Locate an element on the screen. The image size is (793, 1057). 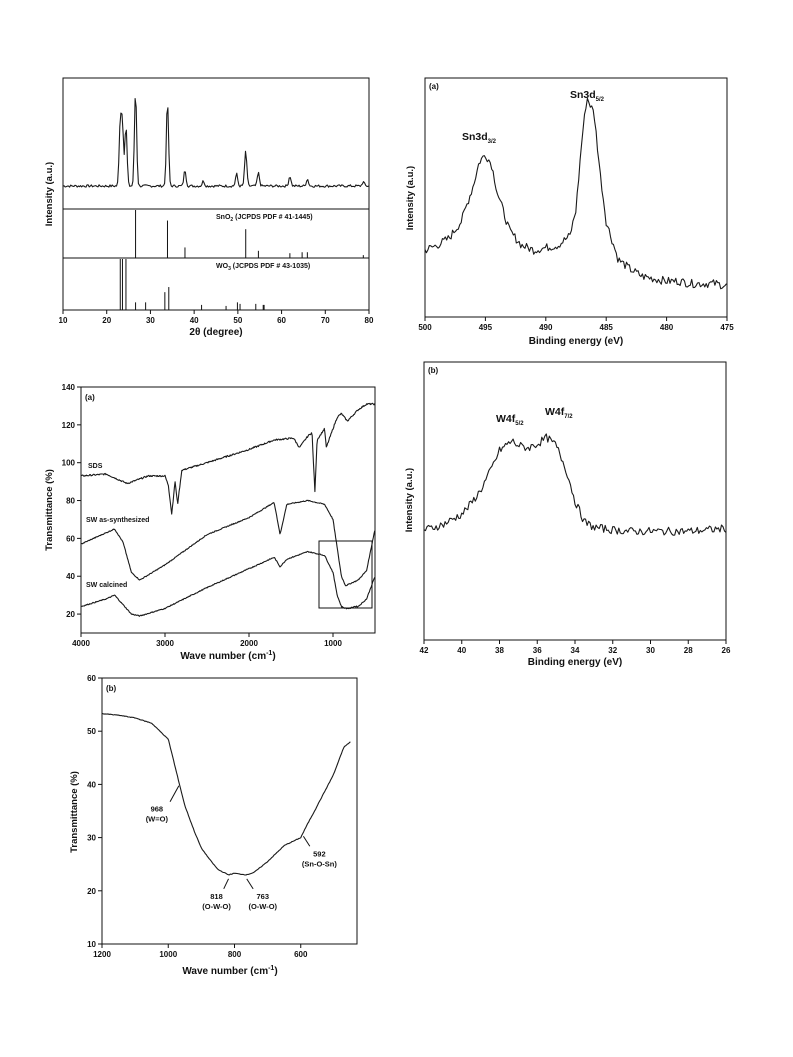
ftir-a-y-tick-label: 60 is located at coordinates (70, 538).